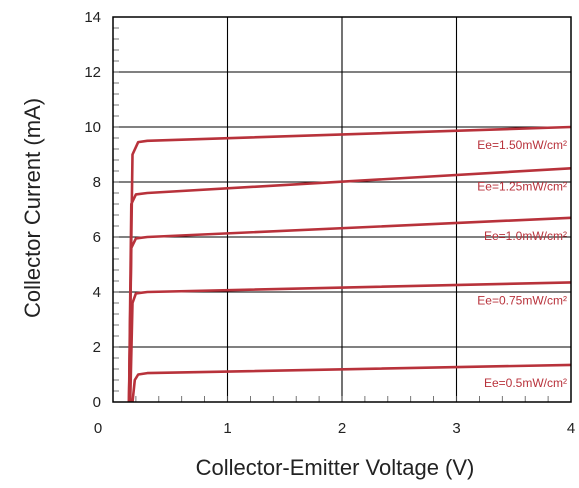 Image resolution: width=579 pixels, height=488 pixels. Describe the element at coordinates (97, 182) in the screenshot. I see `y-tick-label: 8` at that location.